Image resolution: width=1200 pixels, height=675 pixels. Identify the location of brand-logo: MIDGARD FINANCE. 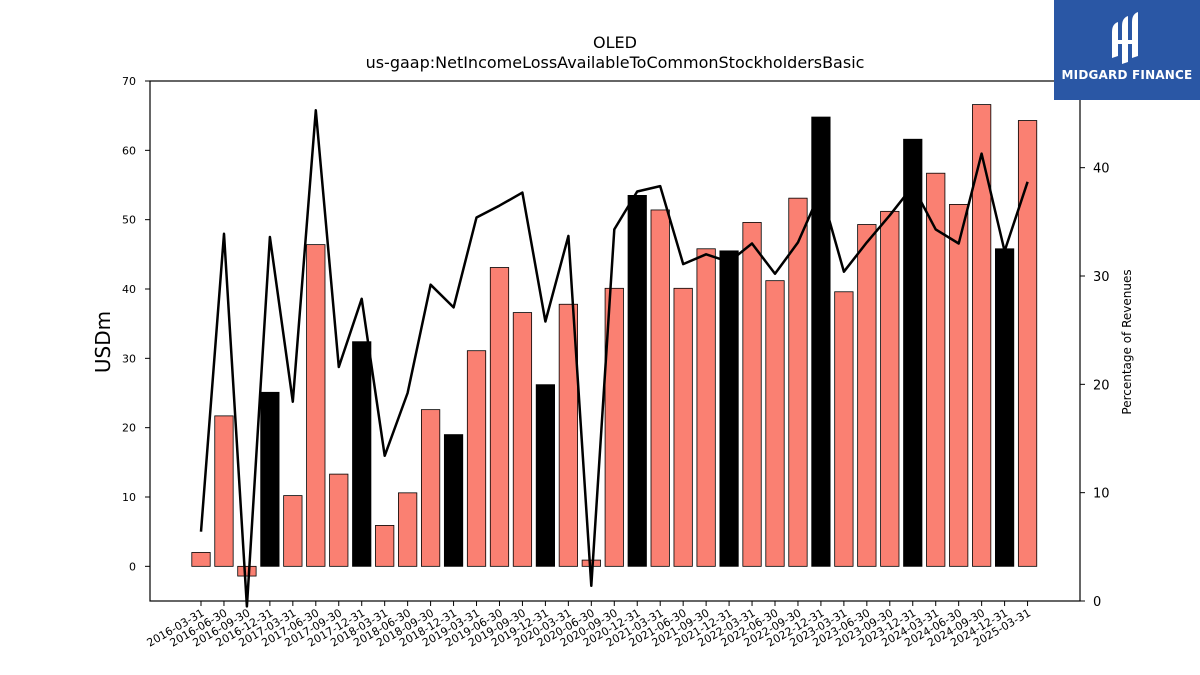
(1127, 50).